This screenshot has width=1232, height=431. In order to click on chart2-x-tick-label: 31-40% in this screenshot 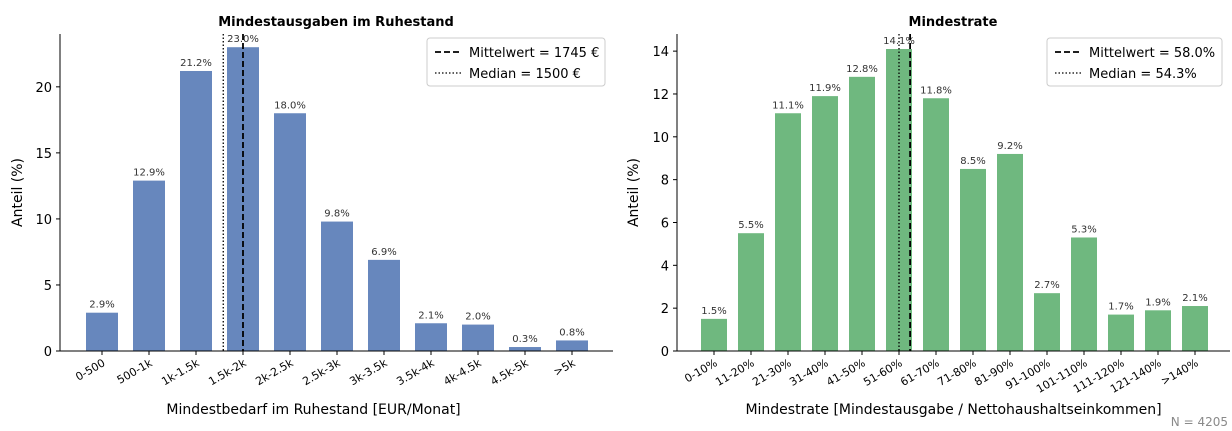, I will do `click(808, 372)`.